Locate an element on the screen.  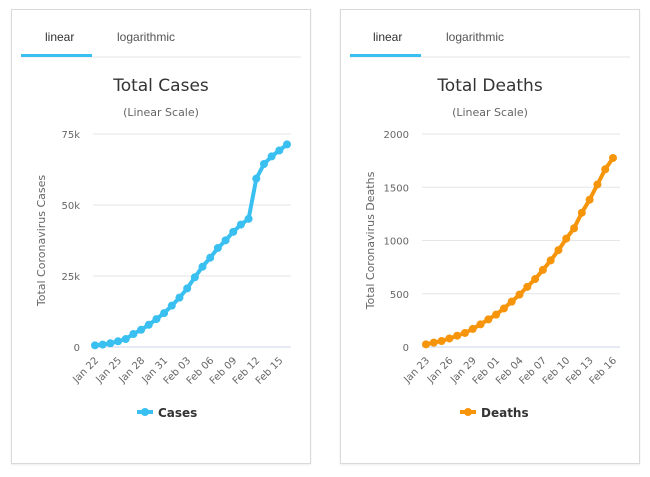
y-tick-label: 75k is located at coordinates (70, 135).